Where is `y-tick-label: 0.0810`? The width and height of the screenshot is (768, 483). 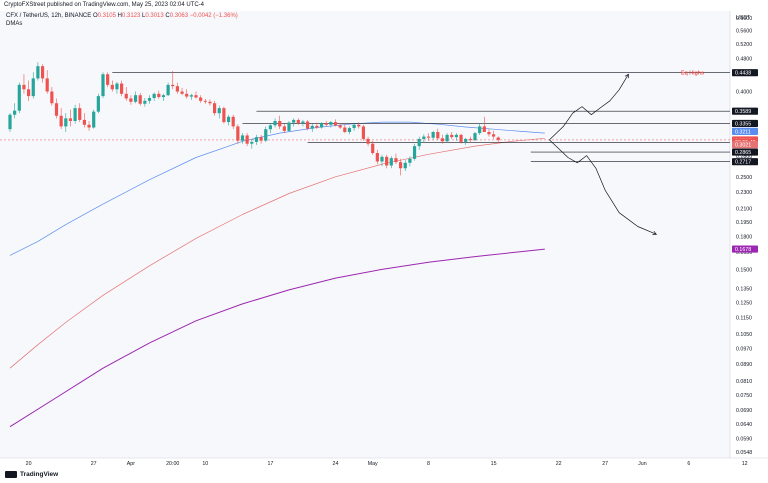
y-tick-label: 0.0810 is located at coordinates (744, 382).